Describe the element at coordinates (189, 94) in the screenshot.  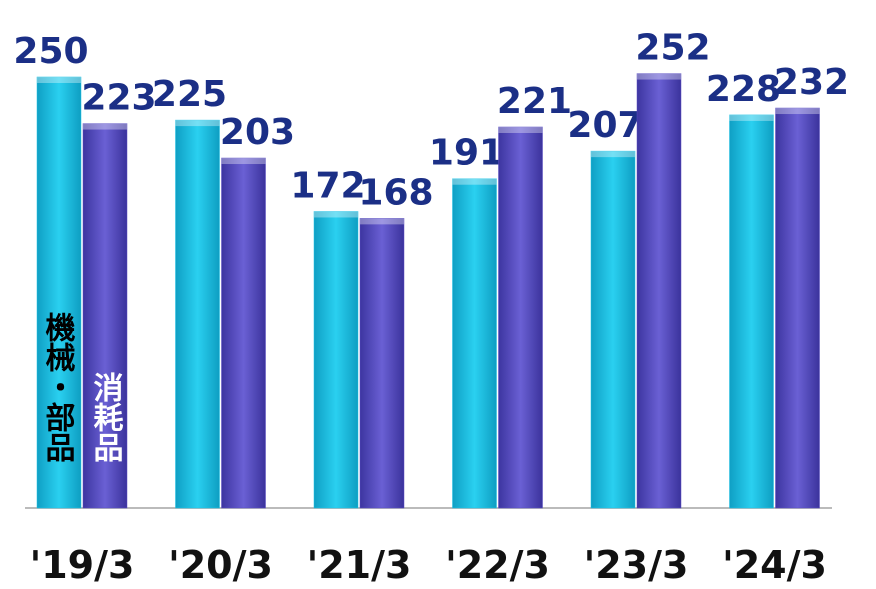
I see `data-label: 225` at that location.